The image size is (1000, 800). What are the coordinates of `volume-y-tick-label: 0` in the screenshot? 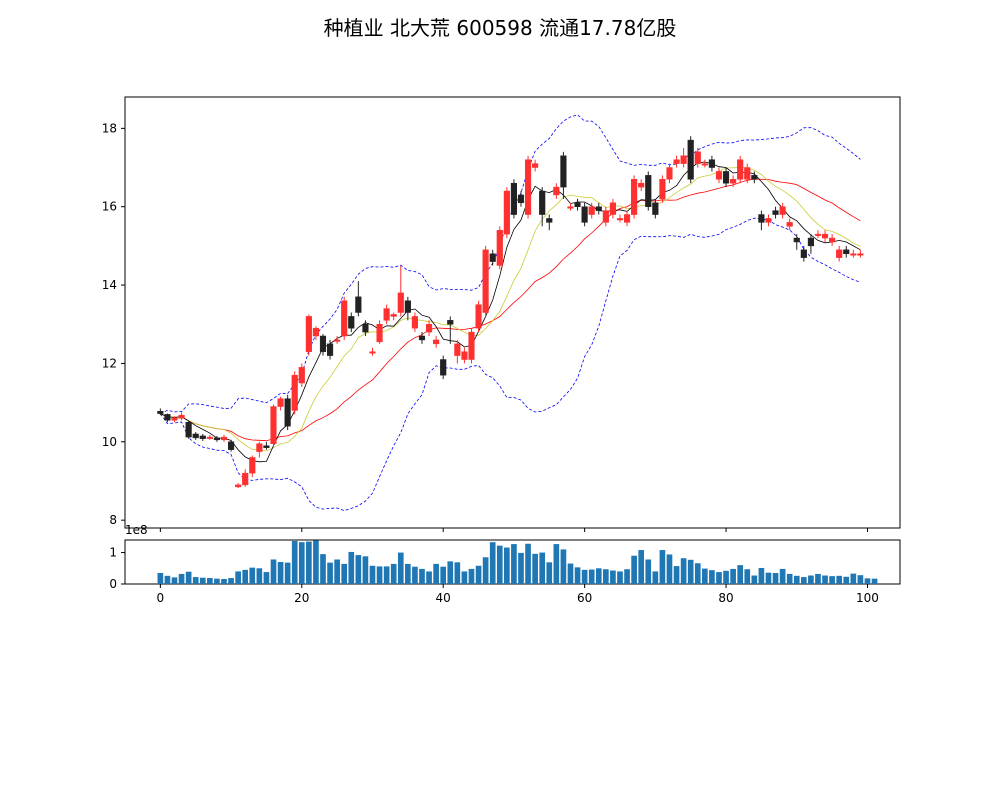 It's located at (113, 584).